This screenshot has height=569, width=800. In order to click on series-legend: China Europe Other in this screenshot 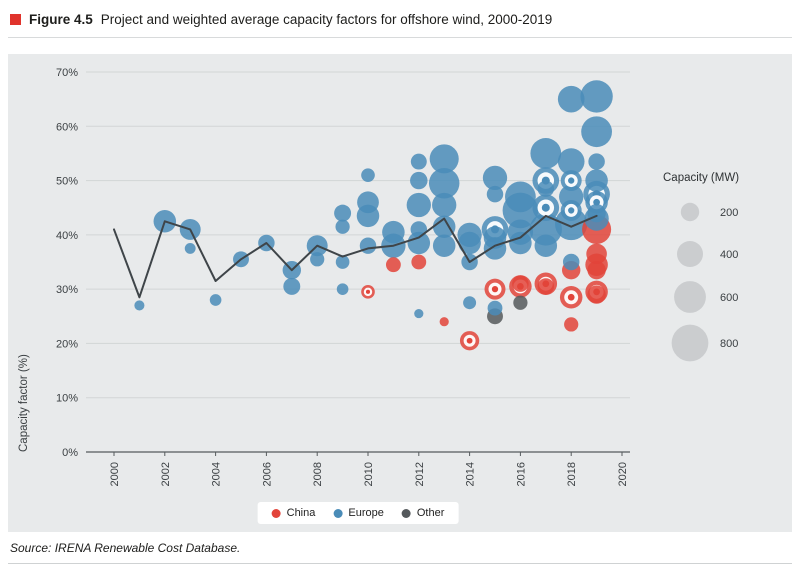, I will do `click(358, 513)`.